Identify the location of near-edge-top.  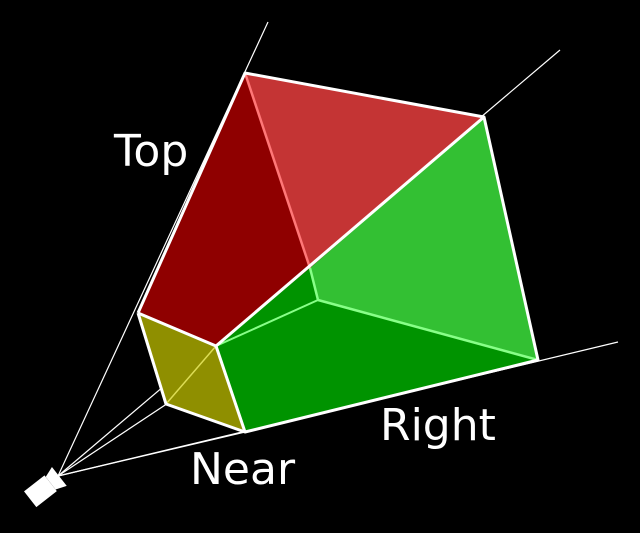
(177, 329).